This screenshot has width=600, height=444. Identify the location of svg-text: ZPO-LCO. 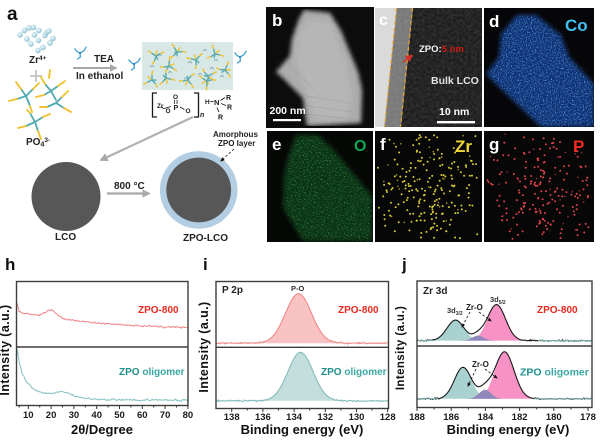
(205, 238).